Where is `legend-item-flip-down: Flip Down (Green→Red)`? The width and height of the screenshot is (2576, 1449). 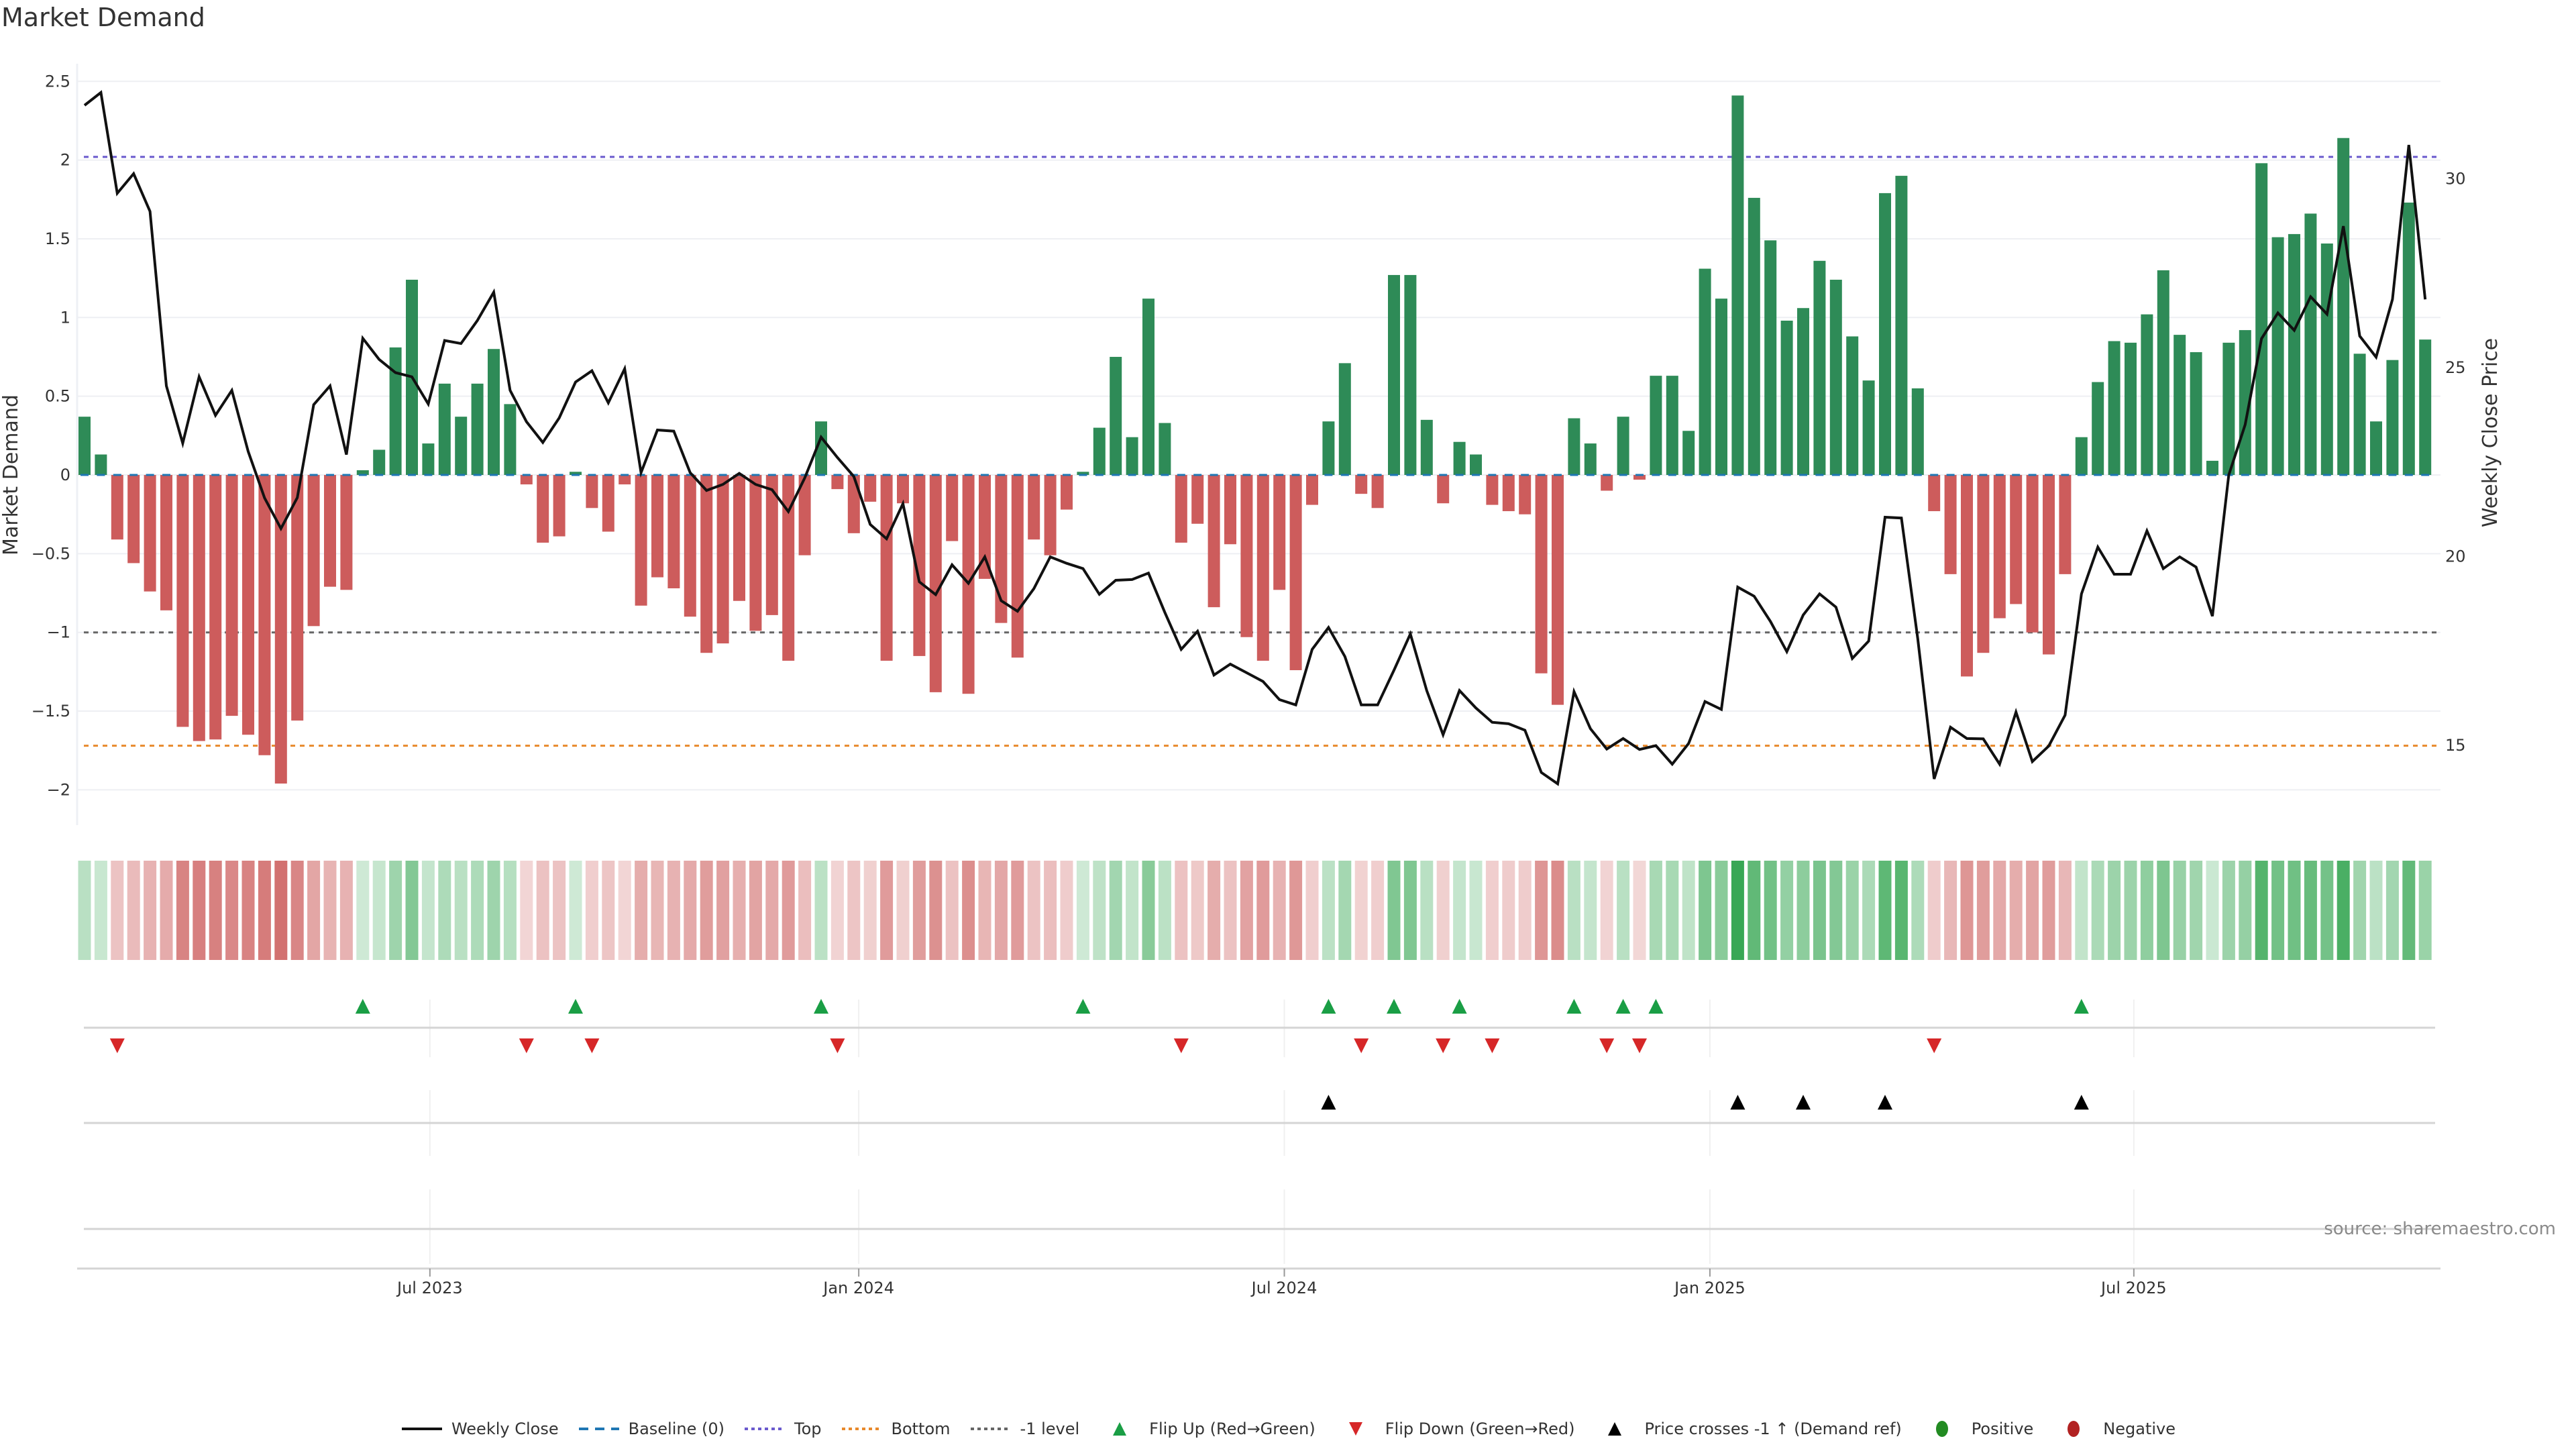 legend-item-flip-down: Flip Down (Green→Red) is located at coordinates (1454, 1428).